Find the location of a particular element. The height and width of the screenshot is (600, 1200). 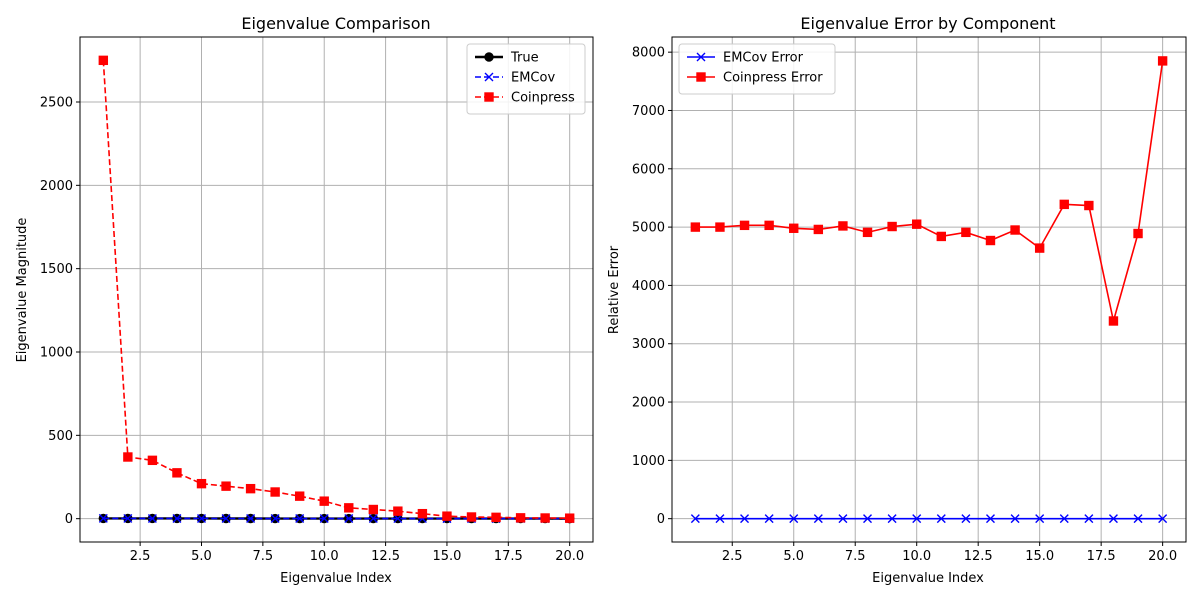

y-axis-label: Eigenvalue Magnitude is located at coordinates (22, 290).